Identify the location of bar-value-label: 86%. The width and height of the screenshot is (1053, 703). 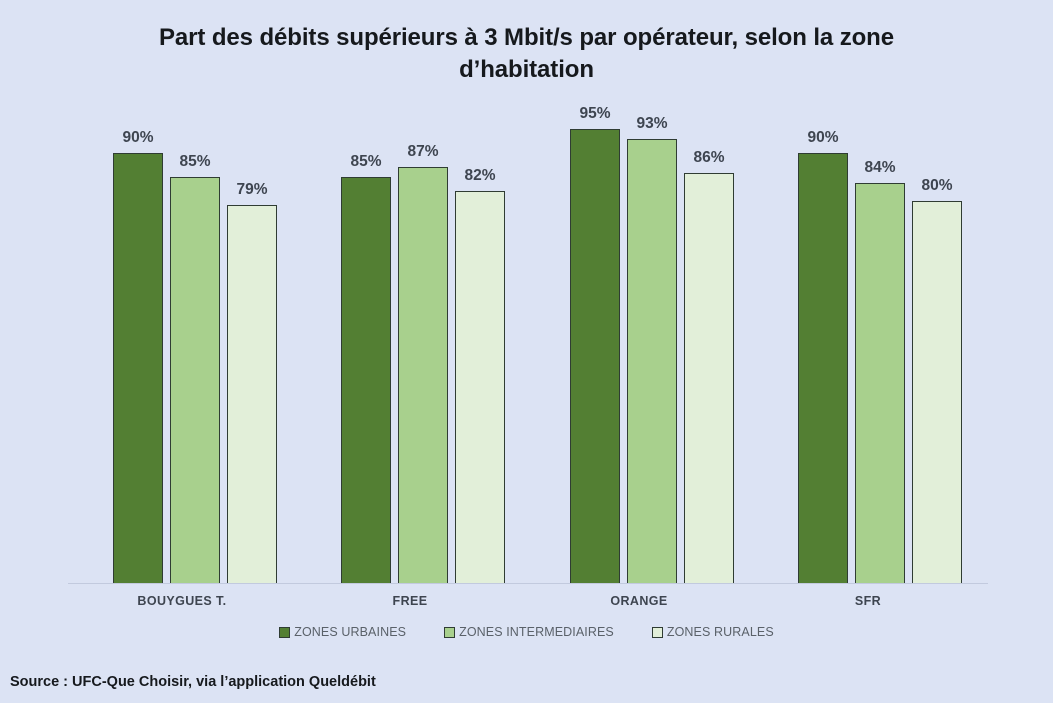
(709, 157).